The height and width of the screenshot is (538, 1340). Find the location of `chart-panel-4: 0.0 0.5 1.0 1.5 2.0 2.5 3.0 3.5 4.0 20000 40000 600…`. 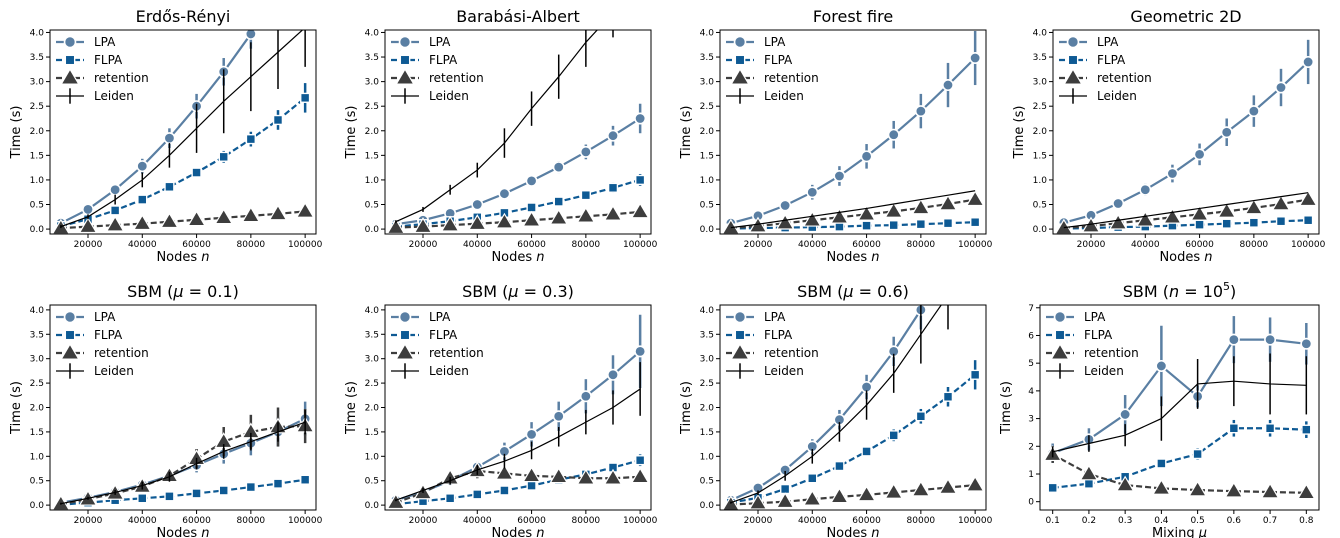

chart-panel-4: 0.0 0.5 1.0 1.5 2.0 2.5 3.0 3.5 4.0 20000 40000 600… is located at coordinates (1169, 136).